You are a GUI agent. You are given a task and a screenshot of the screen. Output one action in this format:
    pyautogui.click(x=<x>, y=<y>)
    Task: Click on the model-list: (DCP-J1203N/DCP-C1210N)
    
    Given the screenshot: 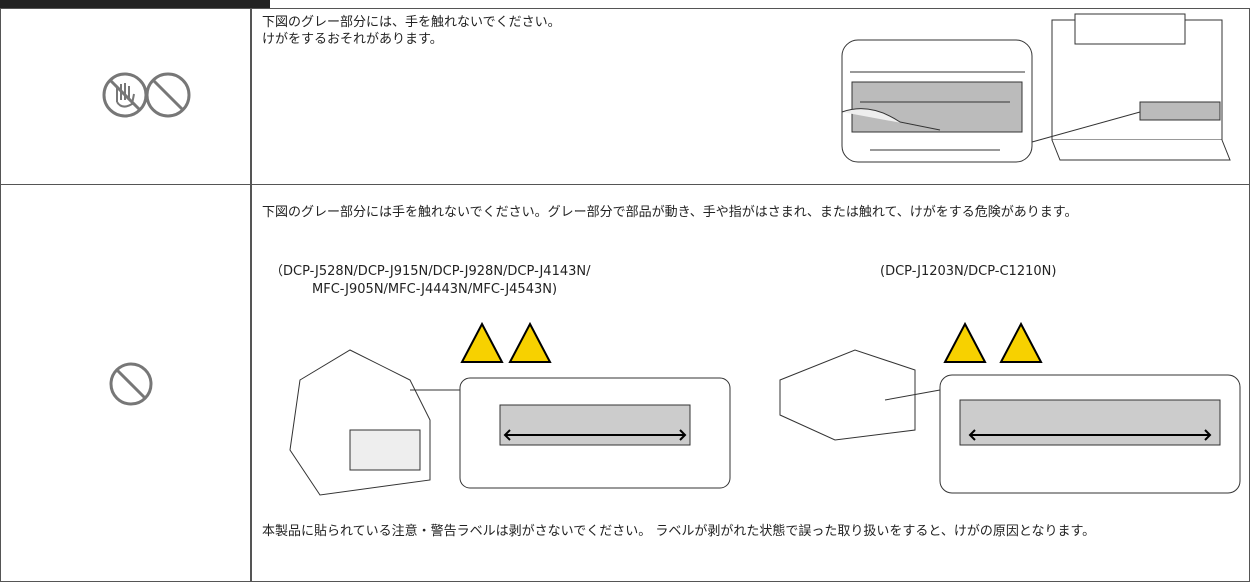 What is the action you would take?
    pyautogui.click(x=968, y=271)
    